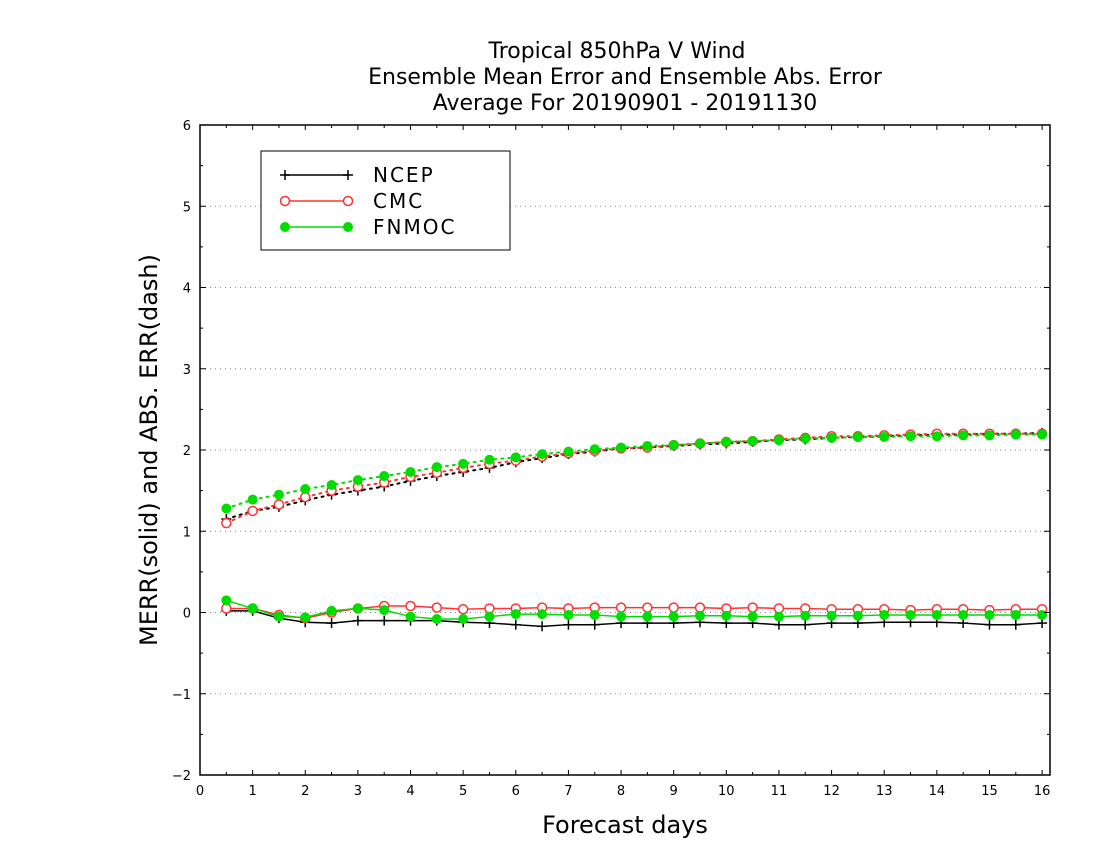 The width and height of the screenshot is (1100, 850). Describe the element at coordinates (181, 695) in the screenshot. I see `y-tick-label-1: −1` at that location.